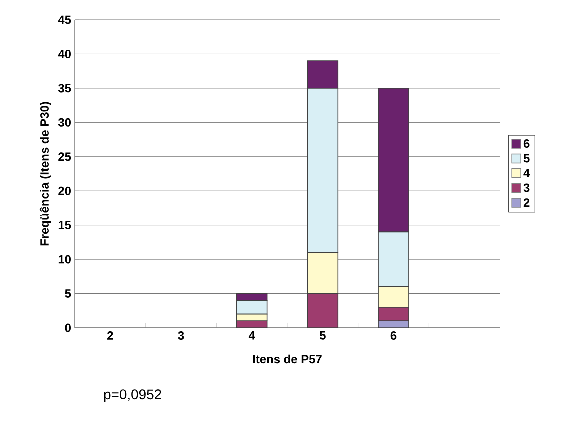 This screenshot has width=564, height=426. Describe the element at coordinates (252, 336) in the screenshot. I see `x-tick-label: 4` at that location.